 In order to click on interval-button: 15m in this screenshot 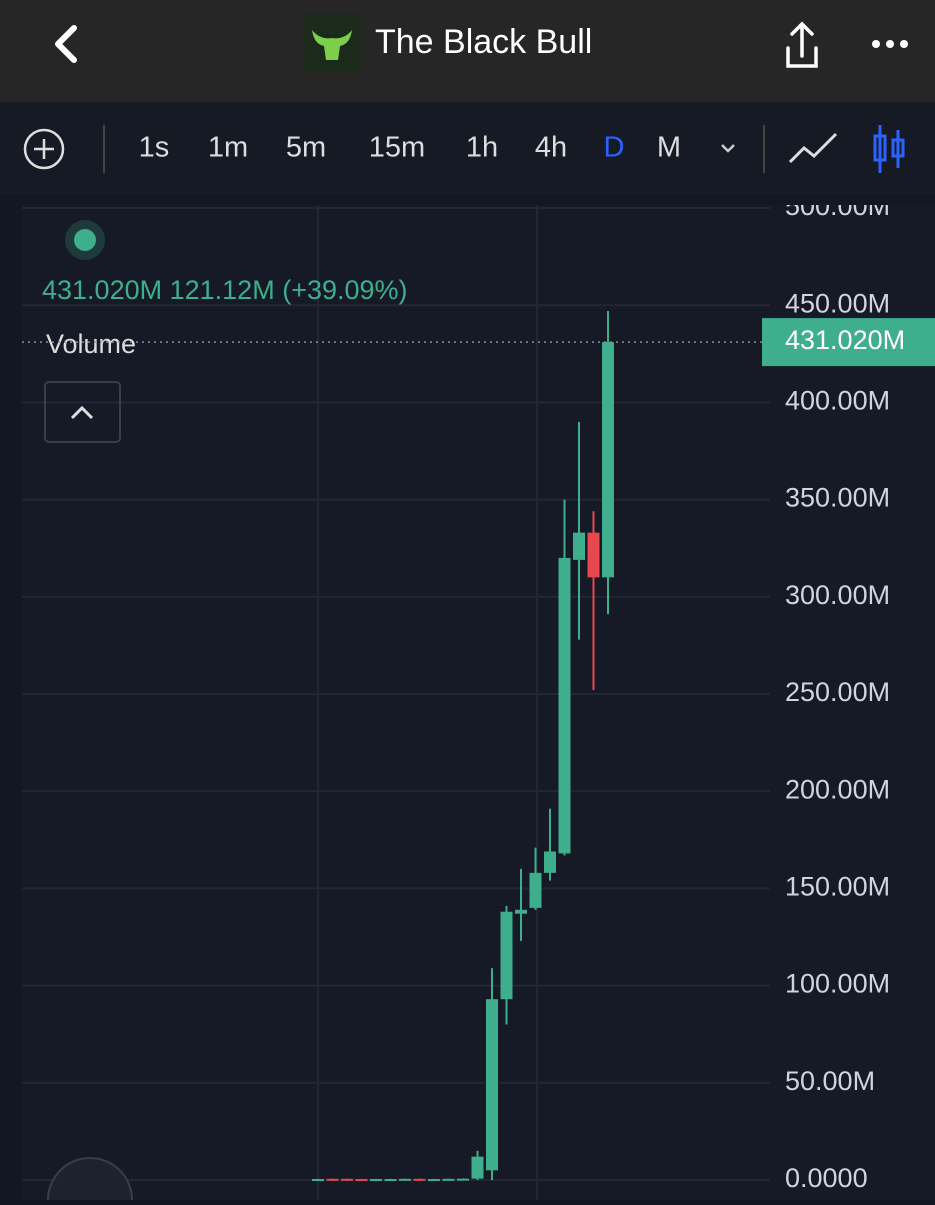, I will do `click(397, 148)`.